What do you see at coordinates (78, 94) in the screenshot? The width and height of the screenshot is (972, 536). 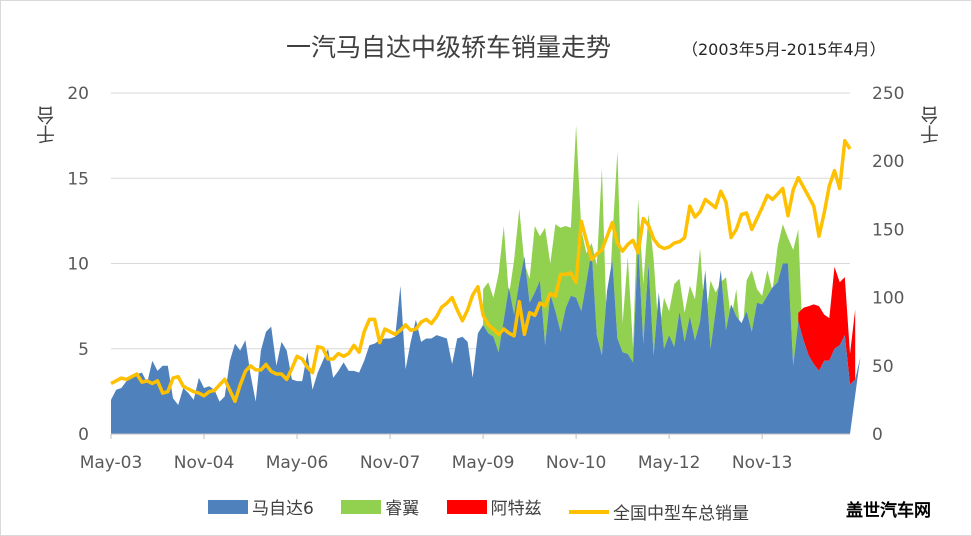 I see `y-tick-left: 20` at bounding box center [78, 94].